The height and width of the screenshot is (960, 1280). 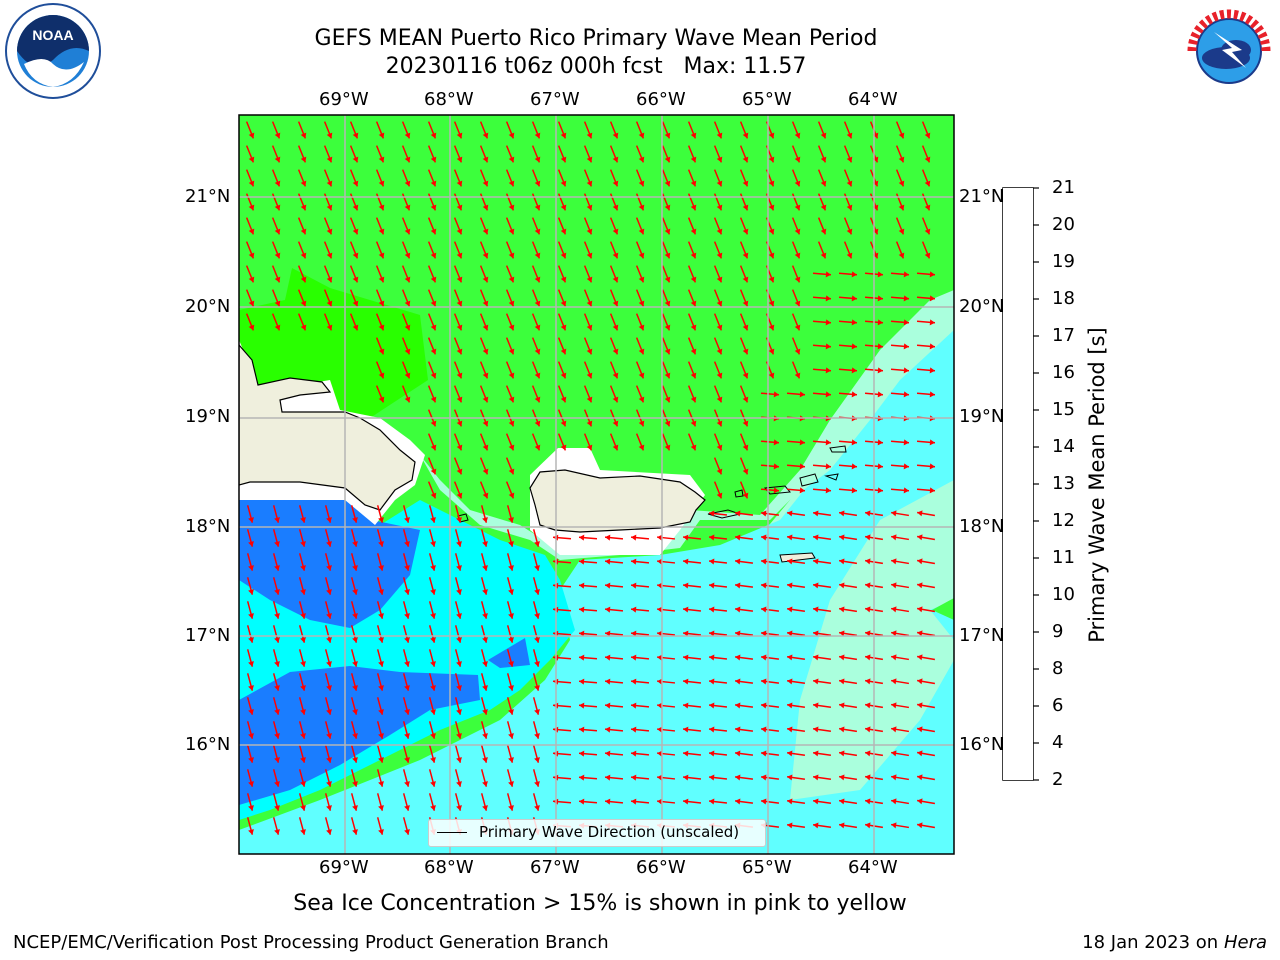 I want to click on noaa-logo-text: NOAA, so click(x=52, y=35).